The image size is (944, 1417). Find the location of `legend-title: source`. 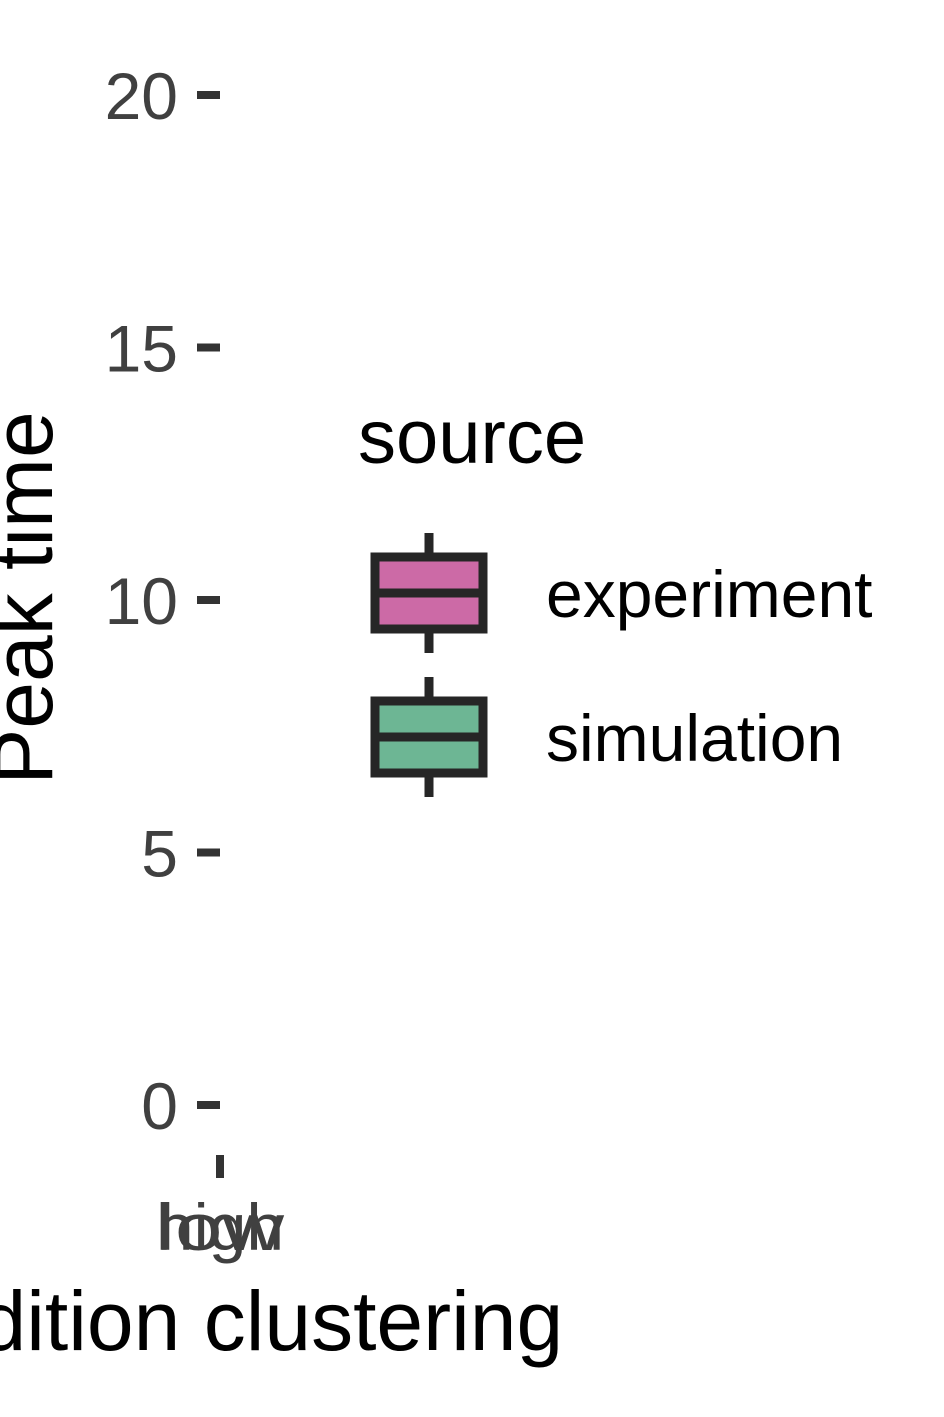

legend-title: source is located at coordinates (472, 437).